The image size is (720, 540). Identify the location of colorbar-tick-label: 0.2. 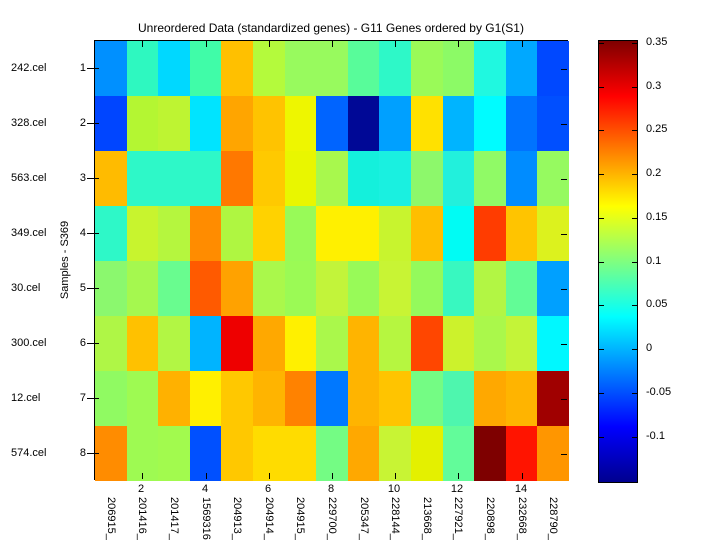
(654, 173).